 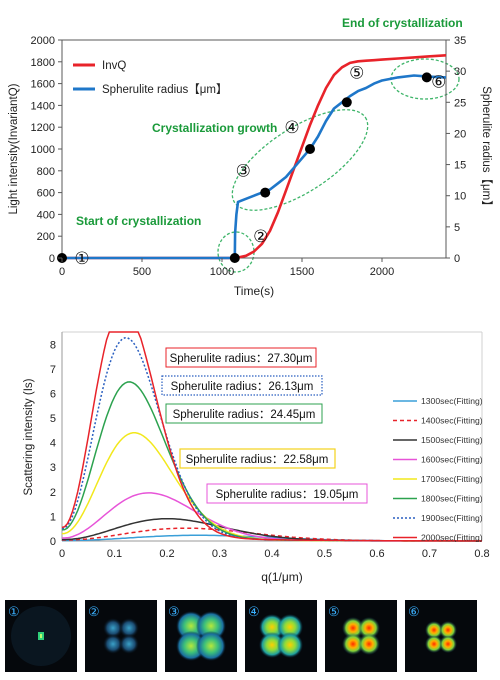 I want to click on bottom-x-tick-label: 0.7, so click(x=429, y=554).